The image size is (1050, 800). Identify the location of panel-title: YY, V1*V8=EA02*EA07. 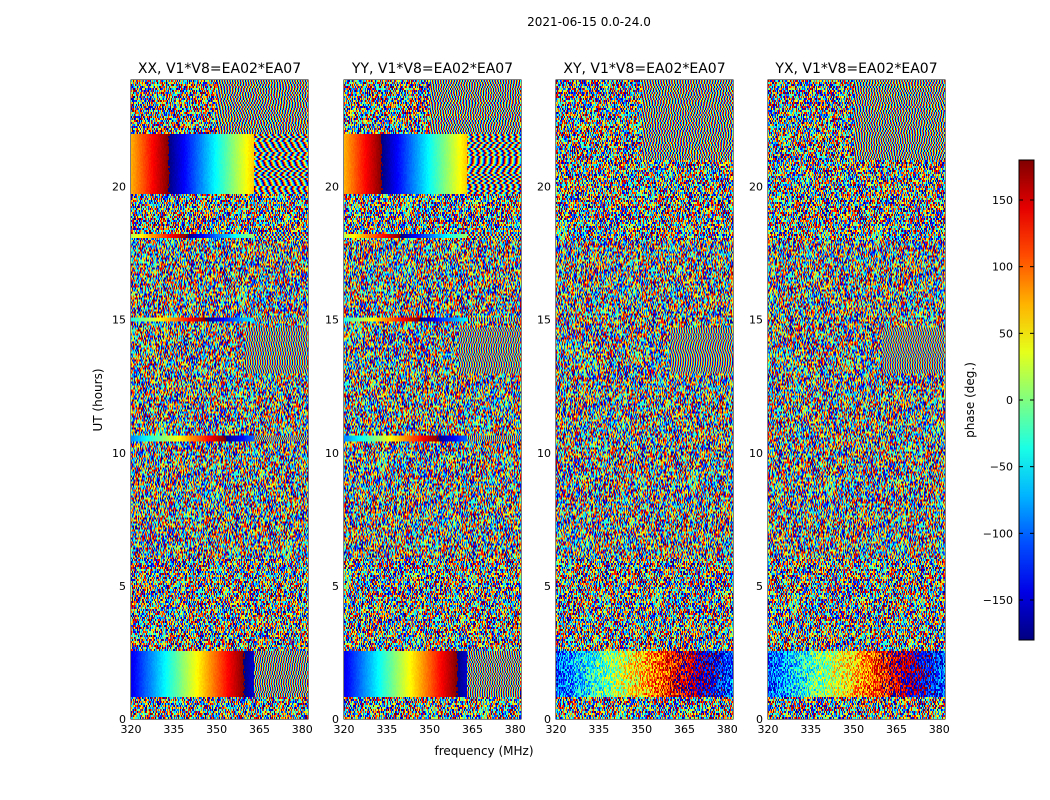
(432, 69).